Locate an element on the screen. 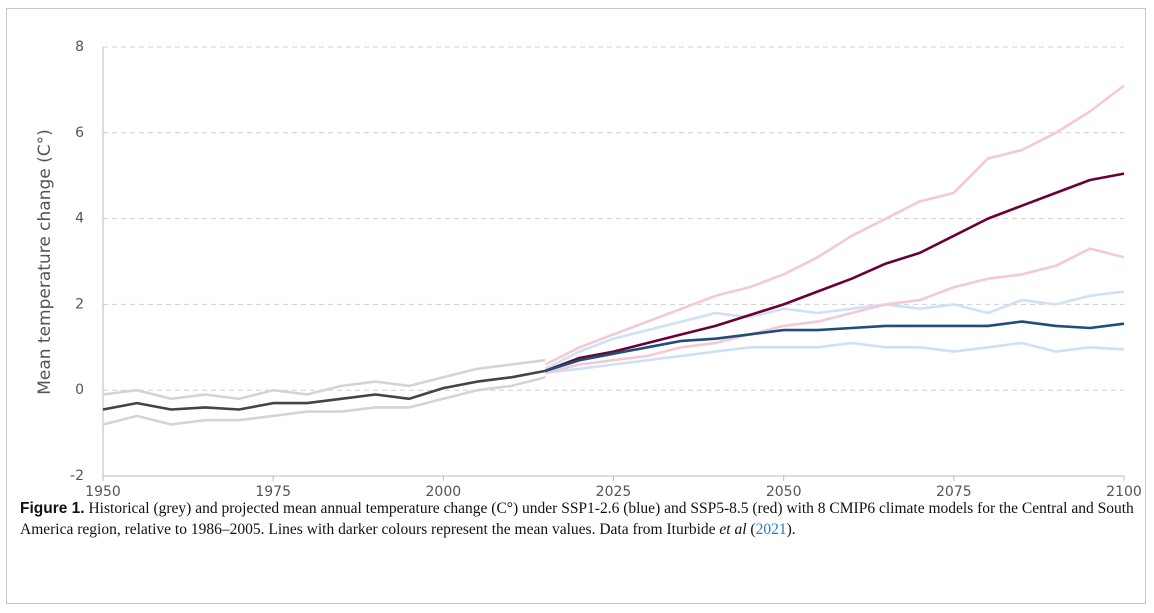 This screenshot has height=613, width=1154. y-tick-label: 0 is located at coordinates (79, 390).